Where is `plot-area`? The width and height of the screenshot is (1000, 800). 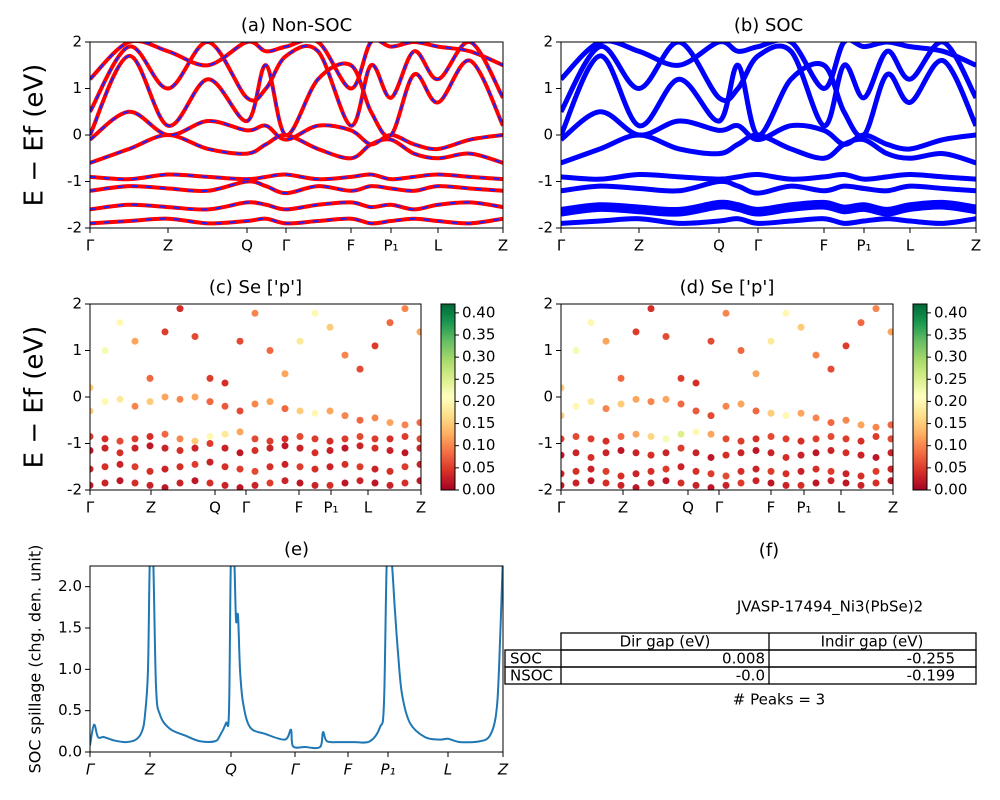 plot-area is located at coordinates (296, 134).